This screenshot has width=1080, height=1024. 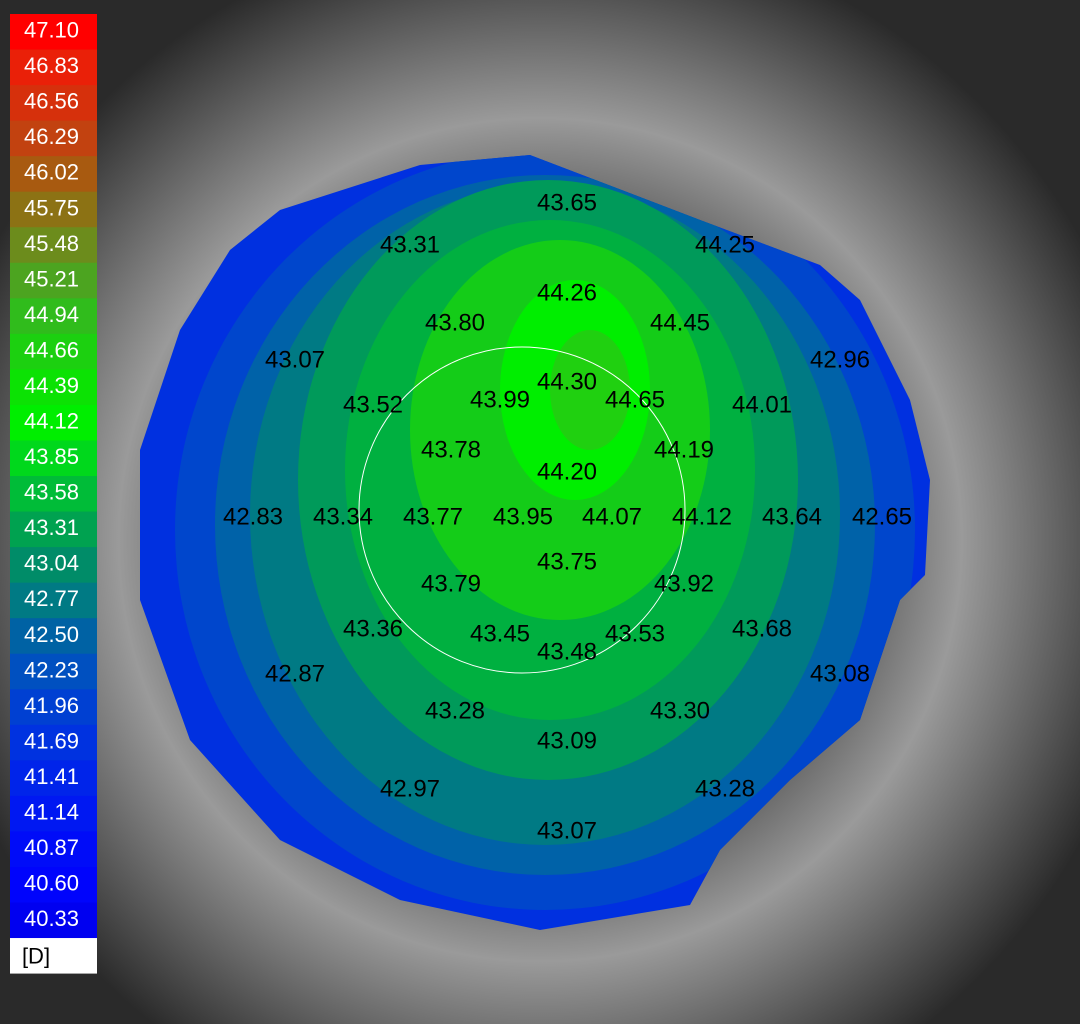 I want to click on legend-label: 47.10, so click(x=51, y=30).